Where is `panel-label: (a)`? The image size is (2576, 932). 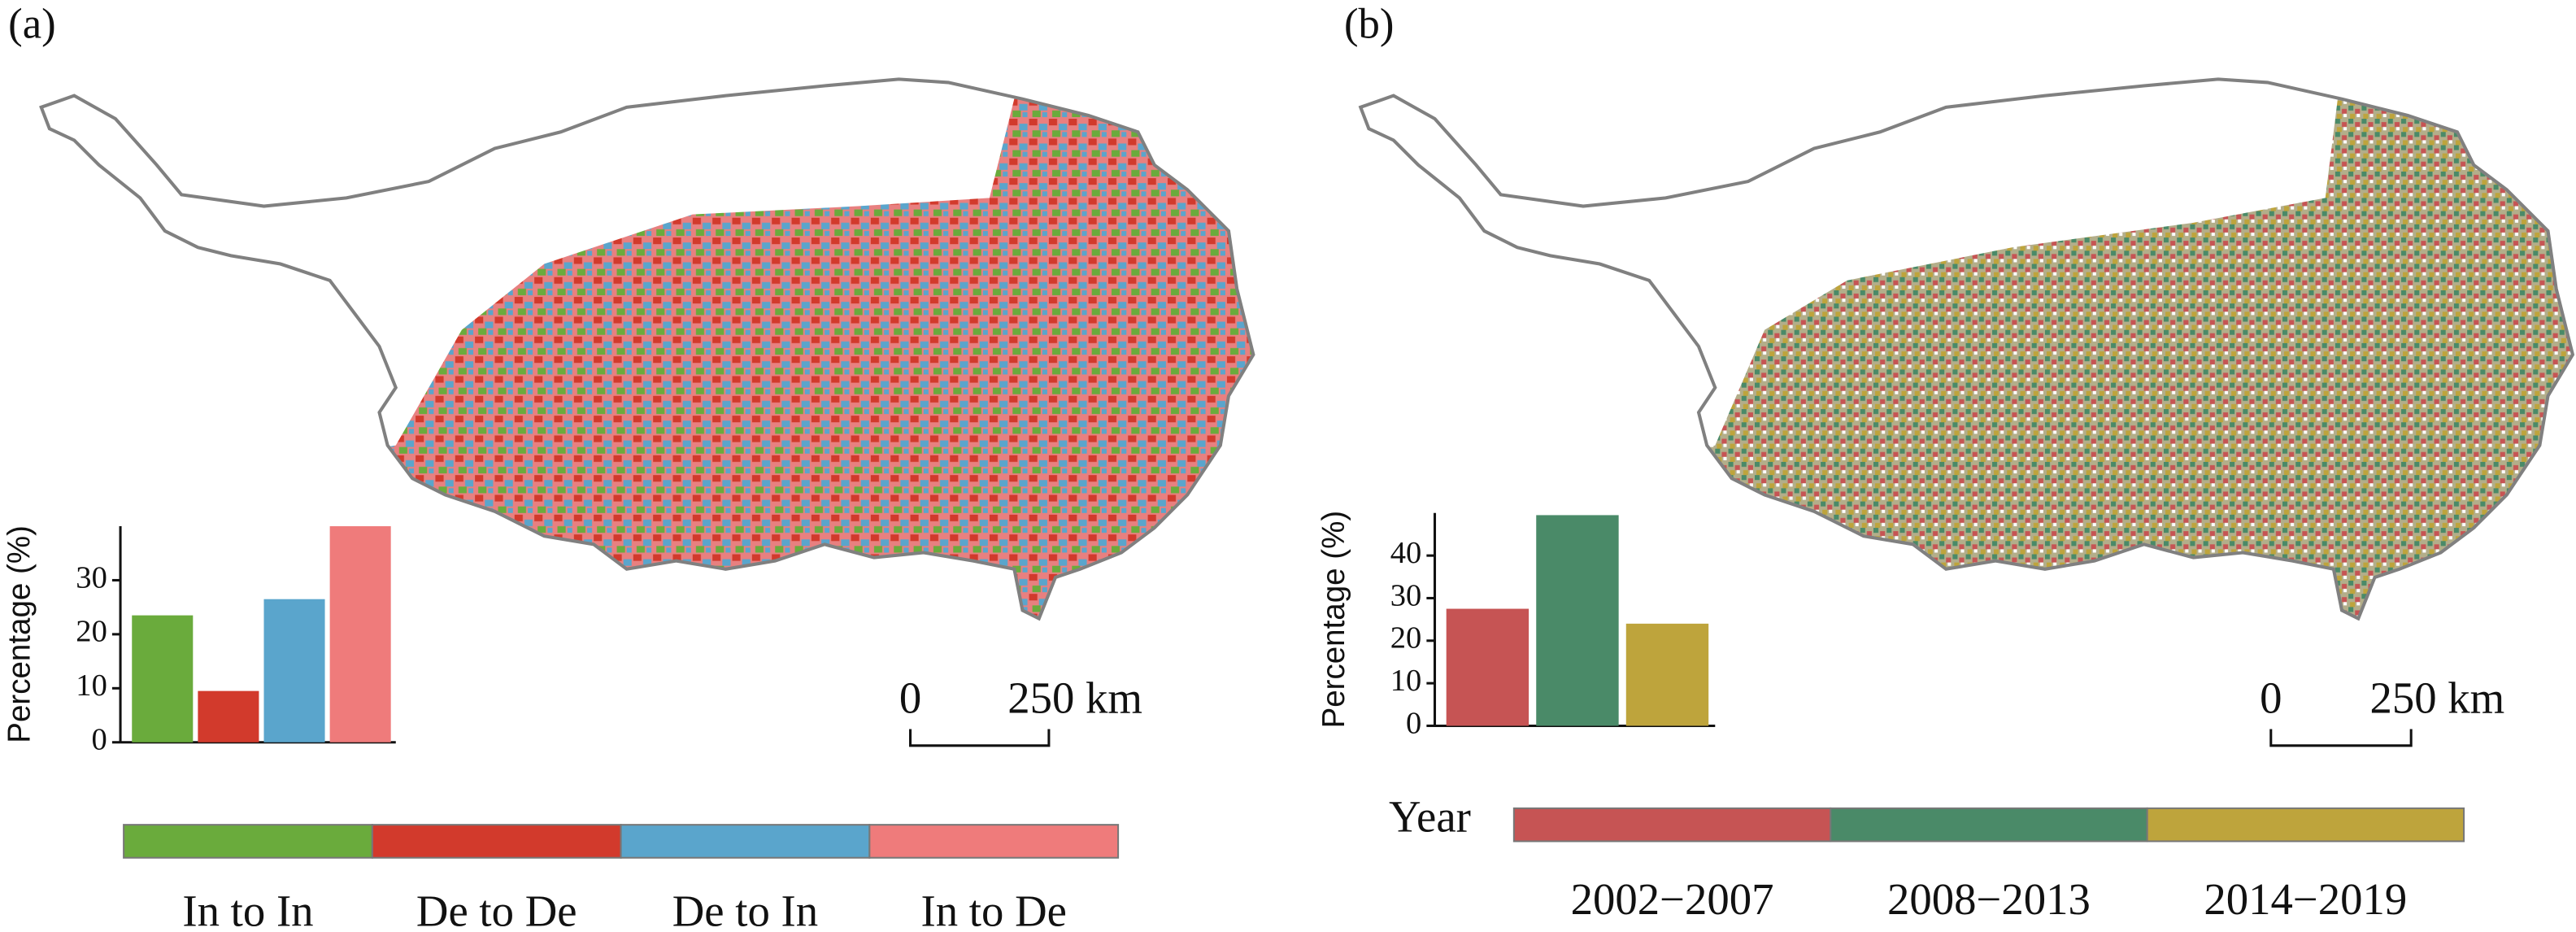 panel-label: (a) is located at coordinates (32, 25).